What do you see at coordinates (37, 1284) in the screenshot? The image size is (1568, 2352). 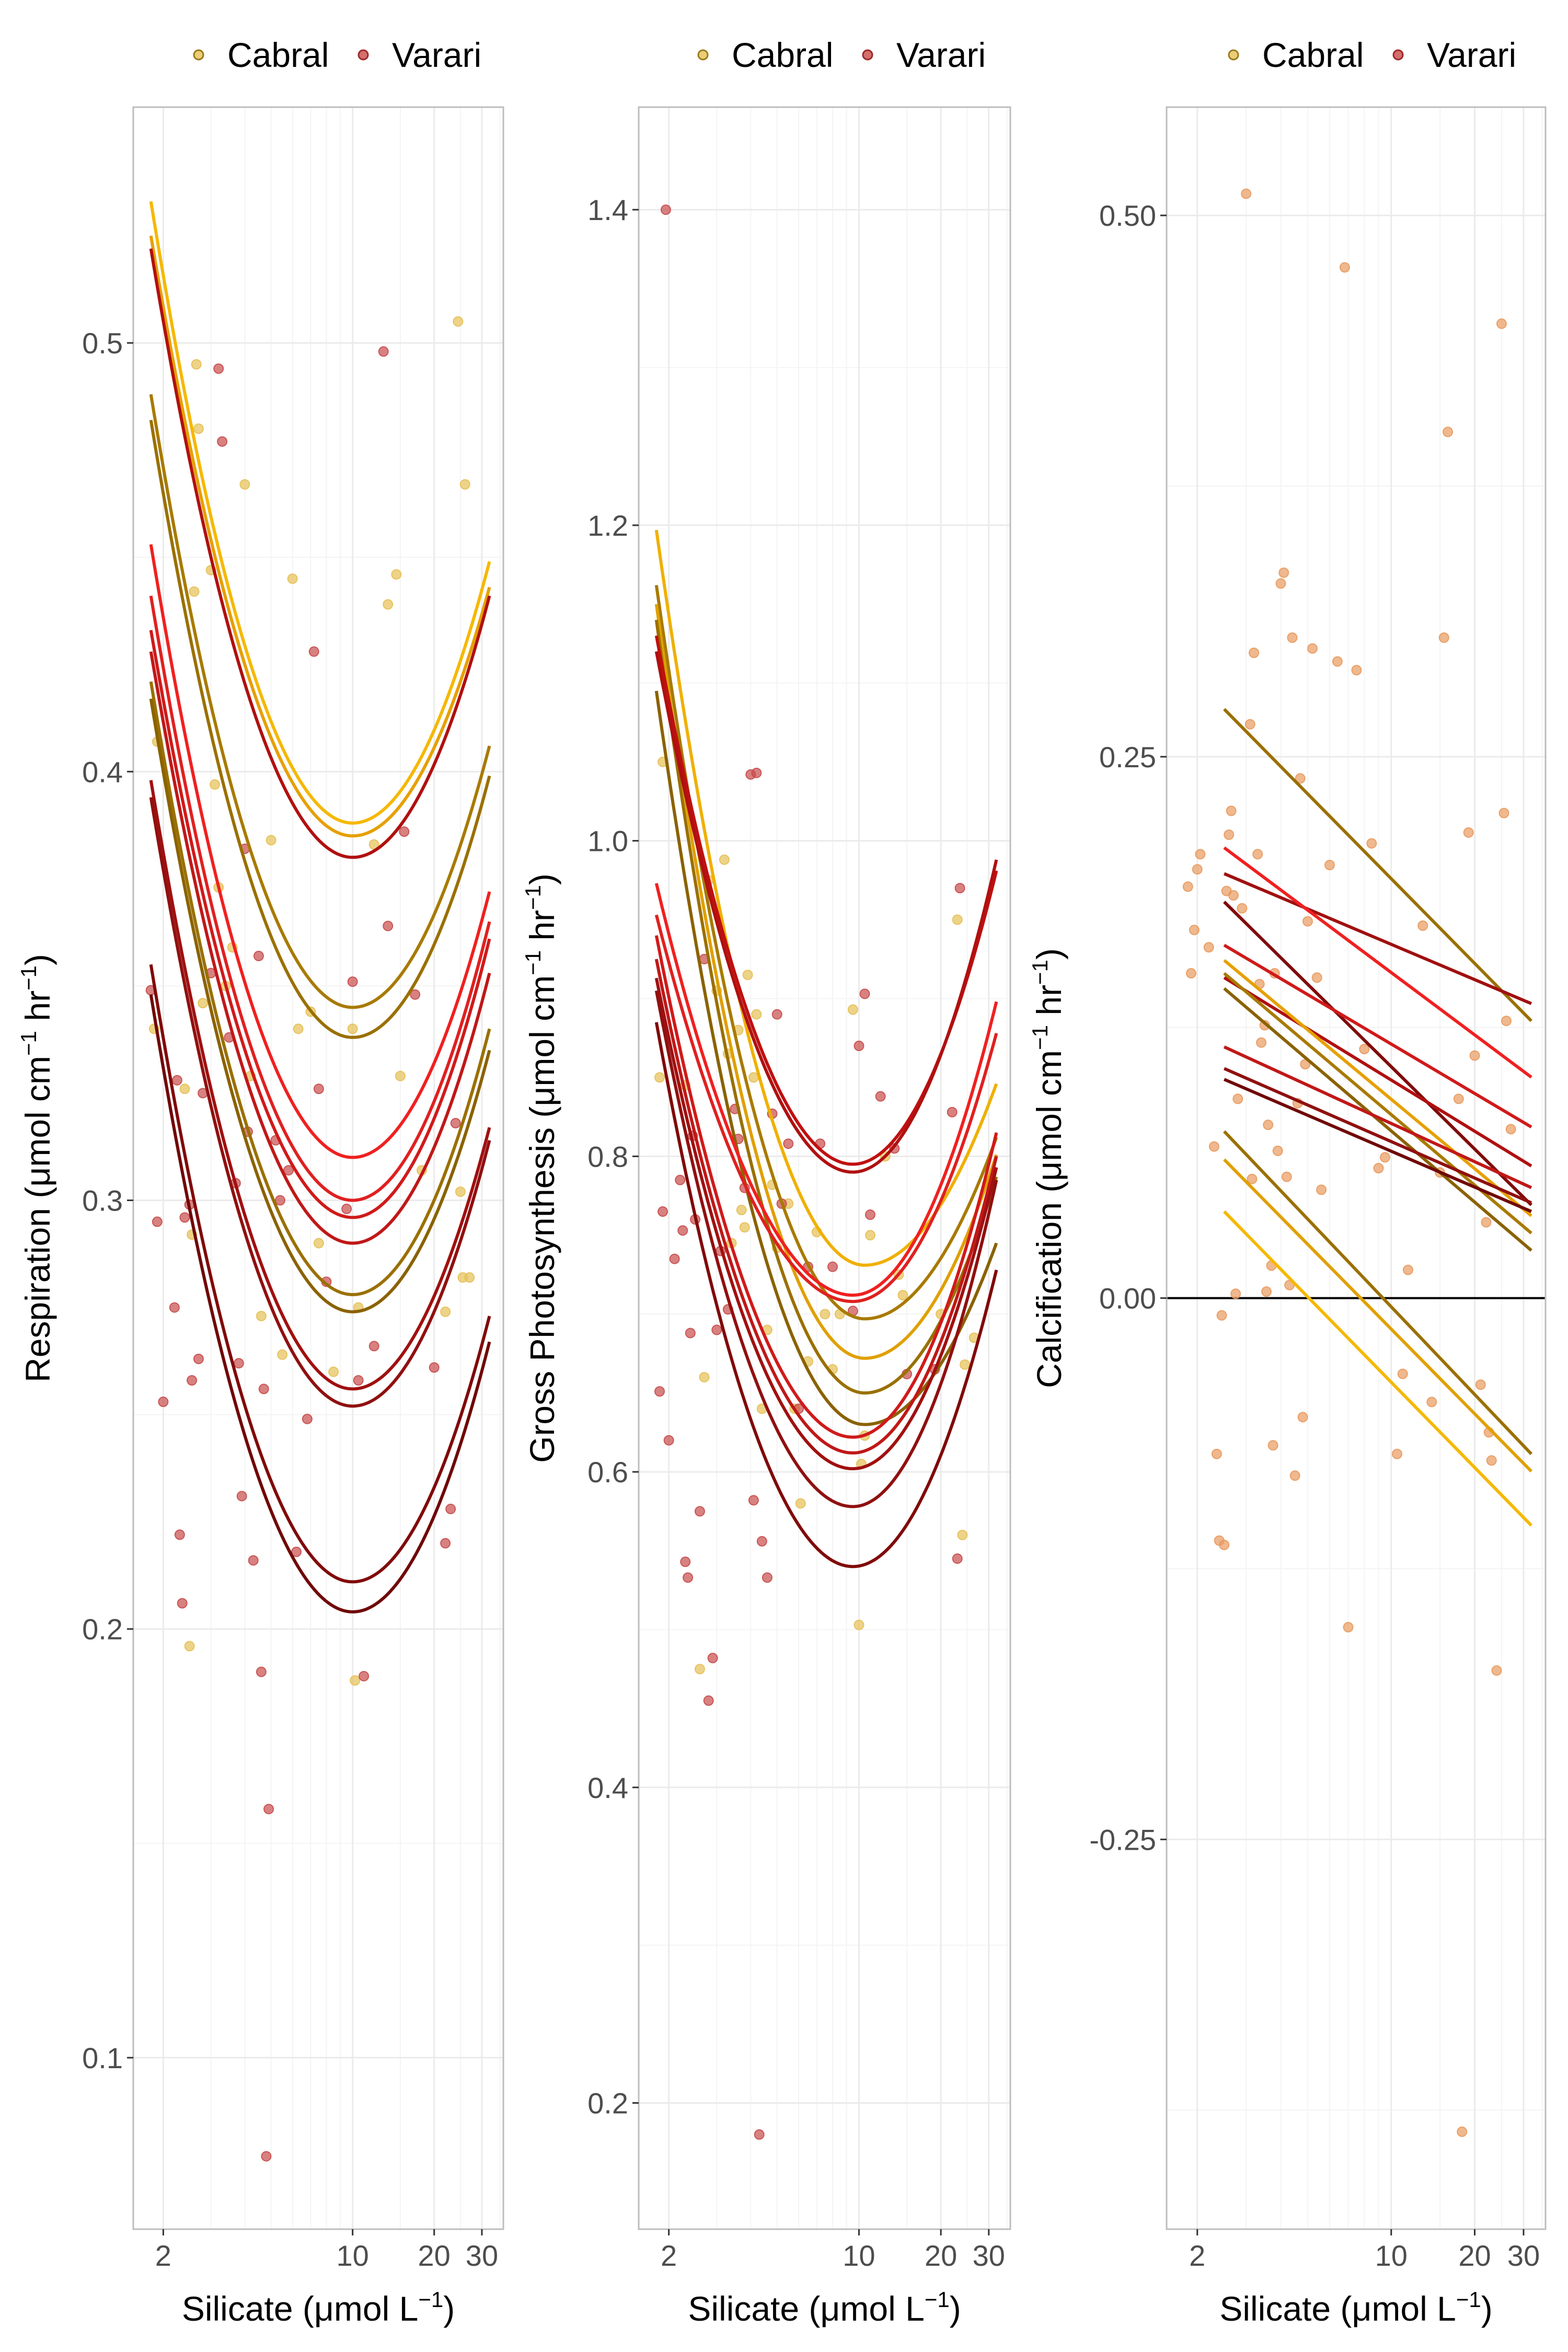 I see `y-axis-title-part: Respiration (` at bounding box center [37, 1284].